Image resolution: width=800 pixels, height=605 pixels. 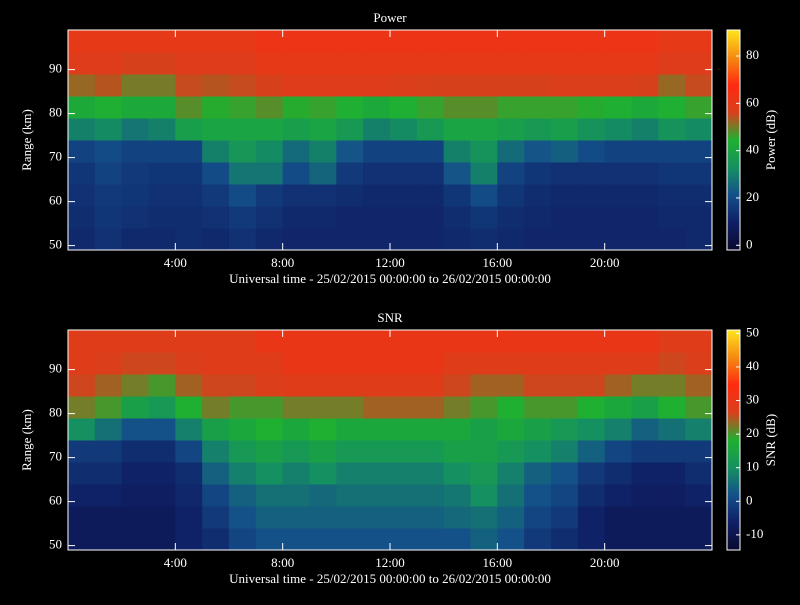 I want to click on colorbar-tick-label: 40, so click(x=752, y=149).